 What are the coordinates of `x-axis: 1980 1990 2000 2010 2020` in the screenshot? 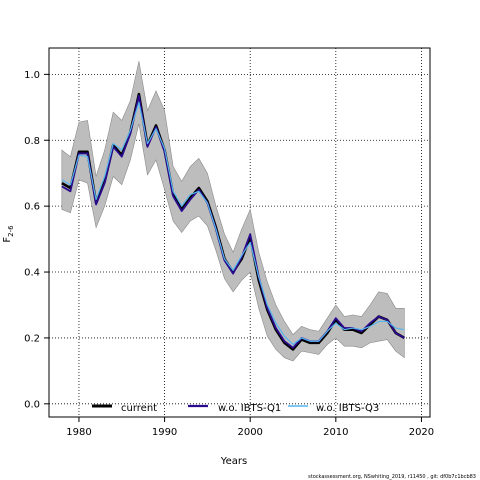 It's located at (250, 427).